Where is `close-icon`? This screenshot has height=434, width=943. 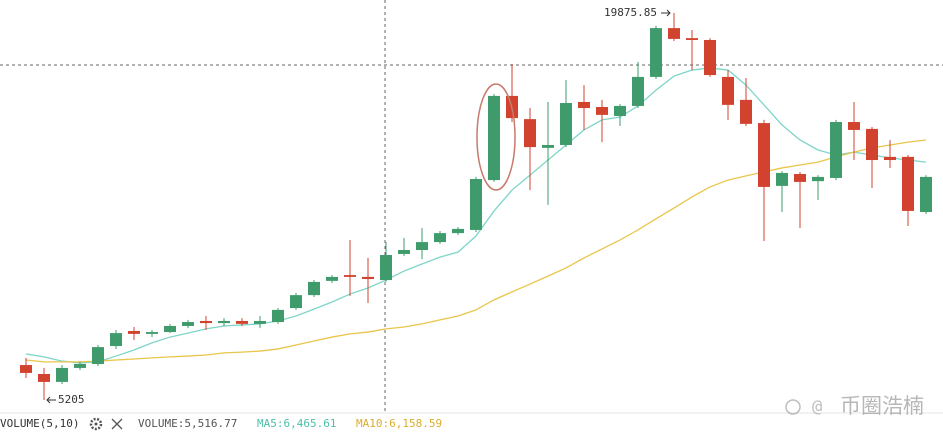
close-icon is located at coordinates (117, 424).